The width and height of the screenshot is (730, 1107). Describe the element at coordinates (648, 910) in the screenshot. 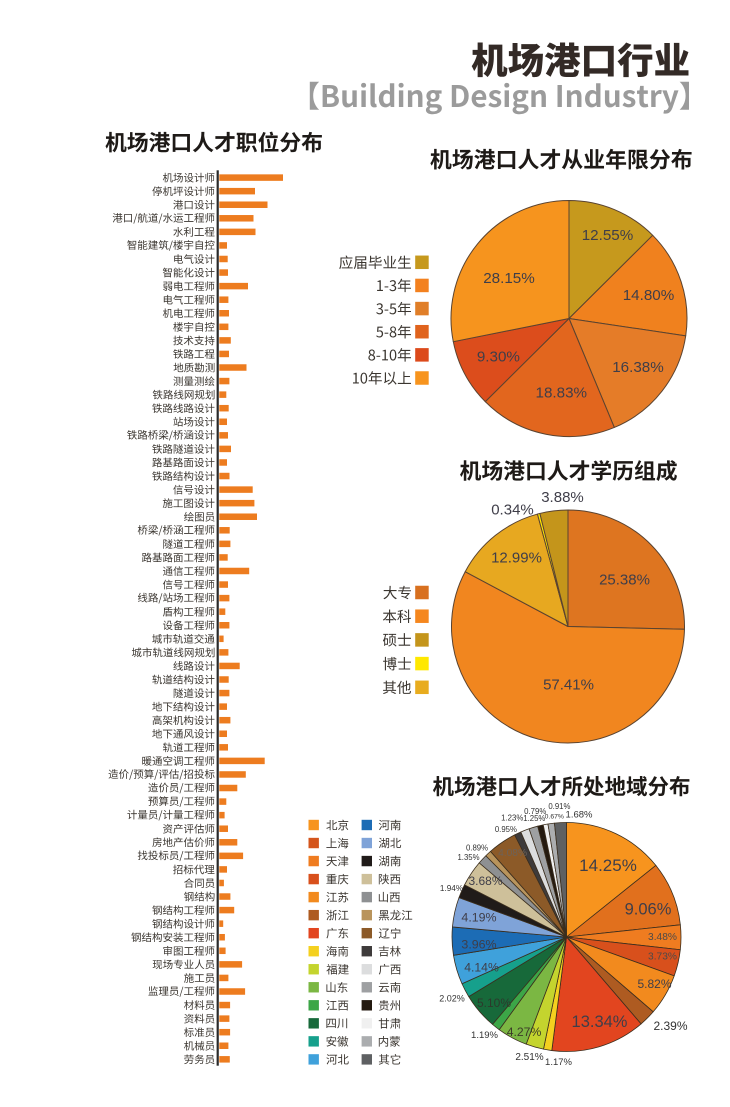

I see `svg-text: 9.06%` at that location.